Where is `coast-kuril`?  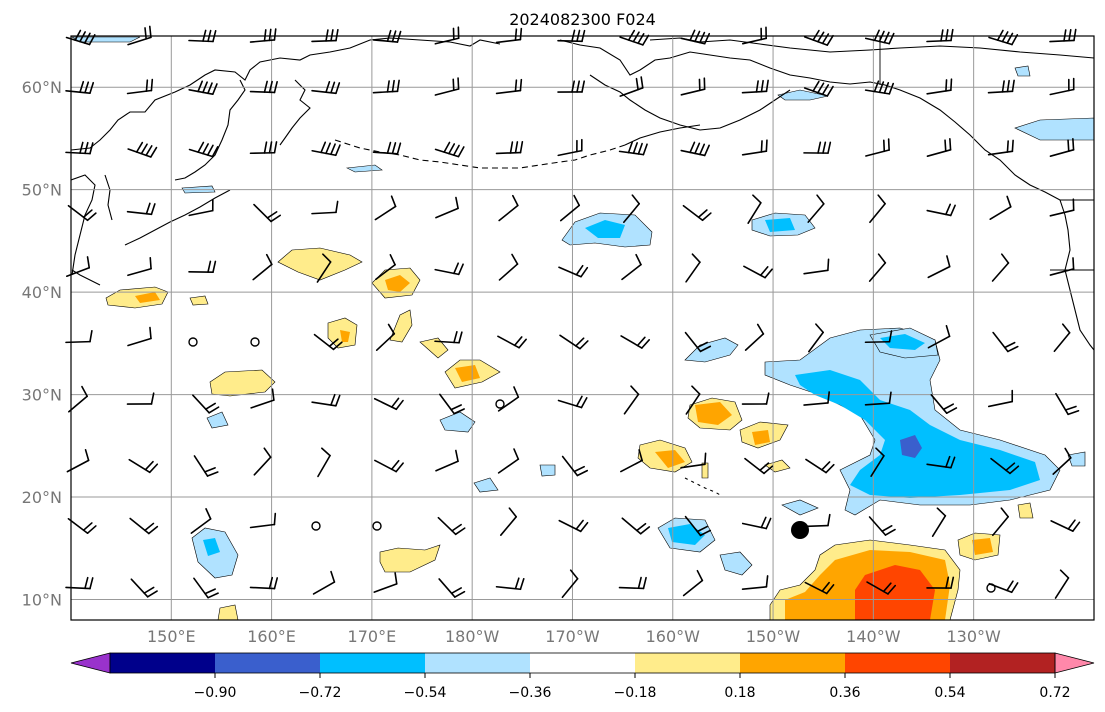
coast-kuril is located at coordinates (177, 217).